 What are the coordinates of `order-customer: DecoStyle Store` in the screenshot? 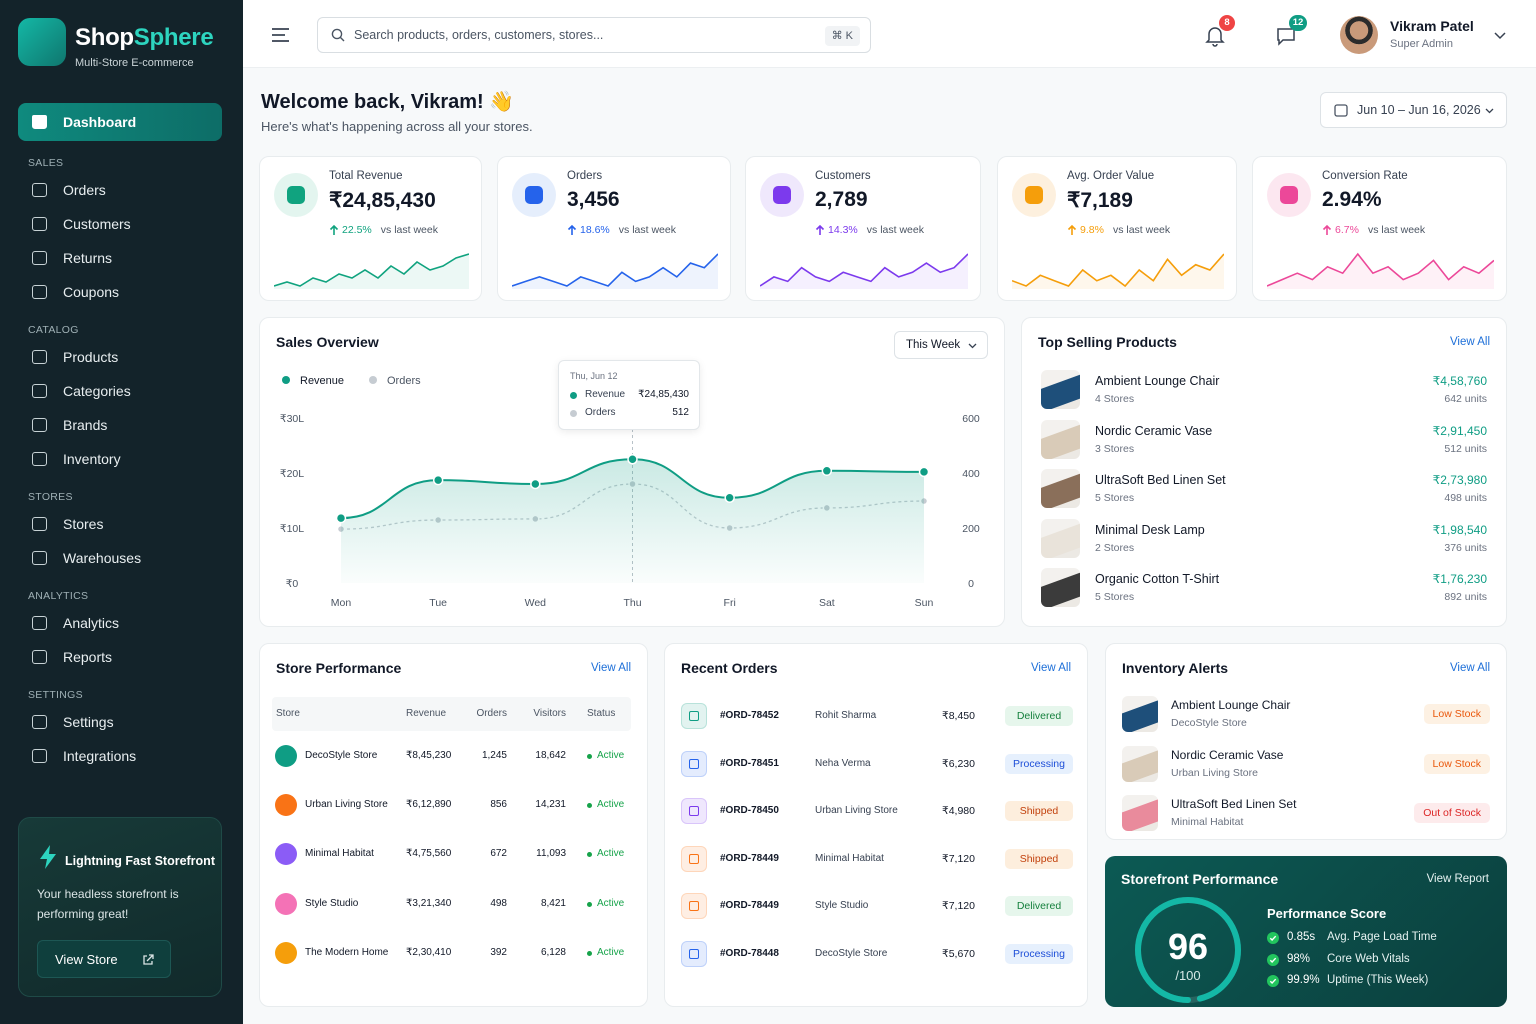 It's located at (851, 953).